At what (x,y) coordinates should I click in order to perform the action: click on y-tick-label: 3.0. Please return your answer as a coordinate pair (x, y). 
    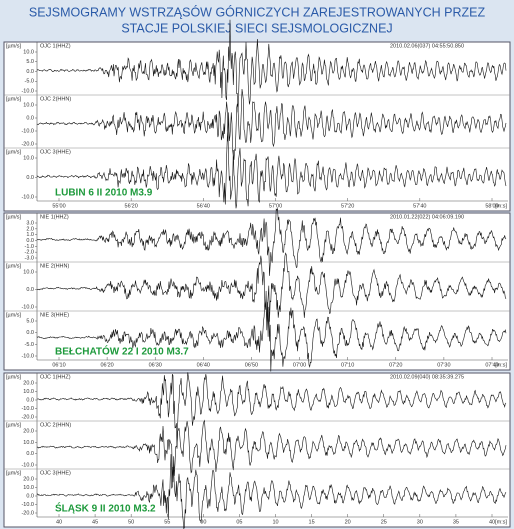
    Looking at the image, I should click on (30, 223).